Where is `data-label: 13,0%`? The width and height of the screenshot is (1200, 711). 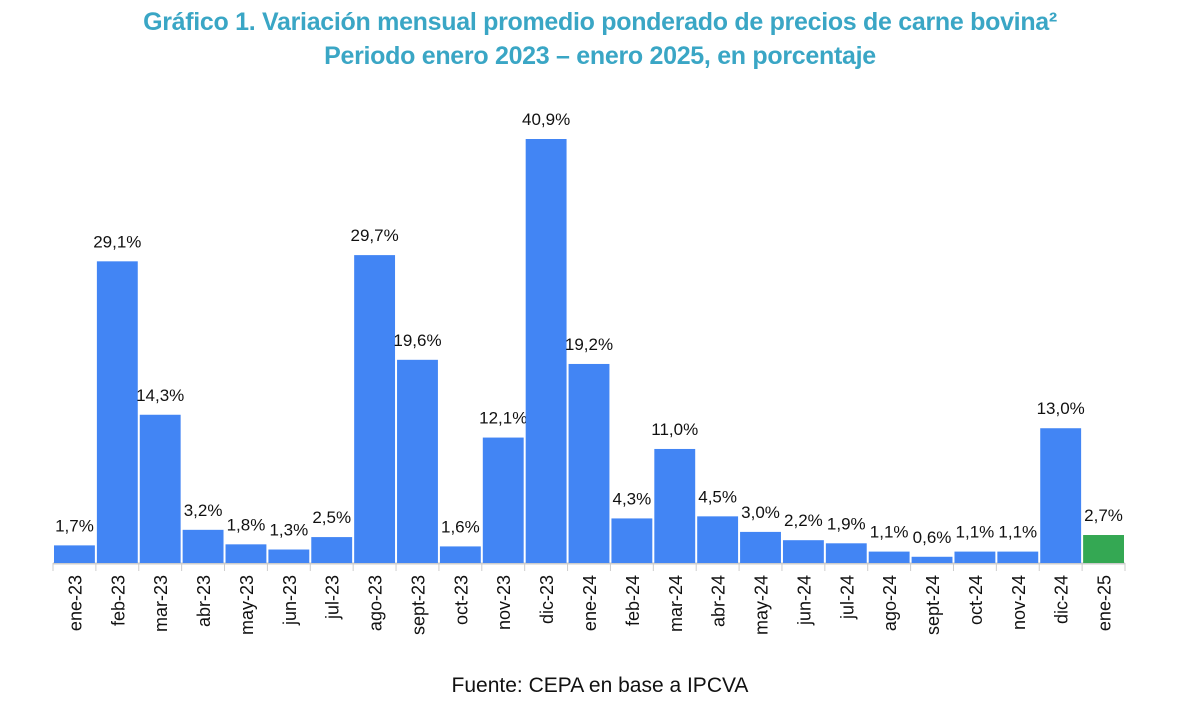 data-label: 13,0% is located at coordinates (1061, 408).